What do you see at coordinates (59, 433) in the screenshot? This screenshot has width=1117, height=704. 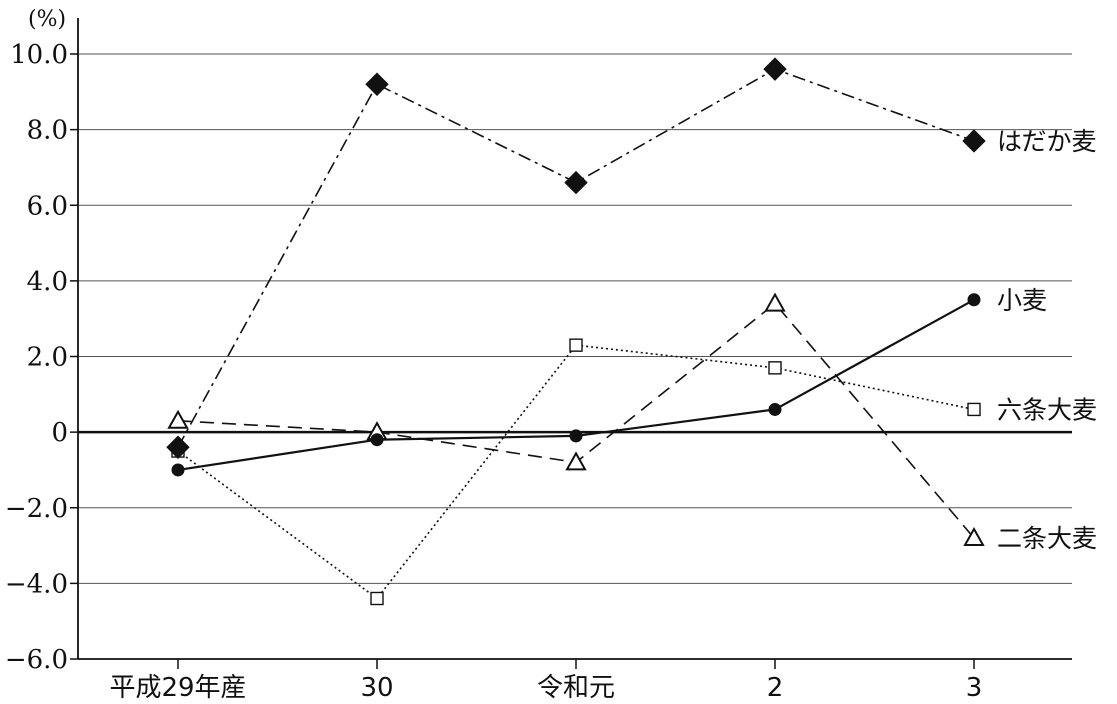 I see `y-tick-label: 0` at bounding box center [59, 433].